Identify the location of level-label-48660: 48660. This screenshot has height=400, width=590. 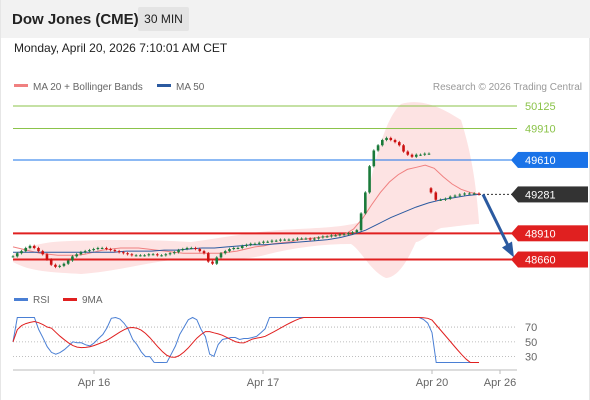
(549, 259).